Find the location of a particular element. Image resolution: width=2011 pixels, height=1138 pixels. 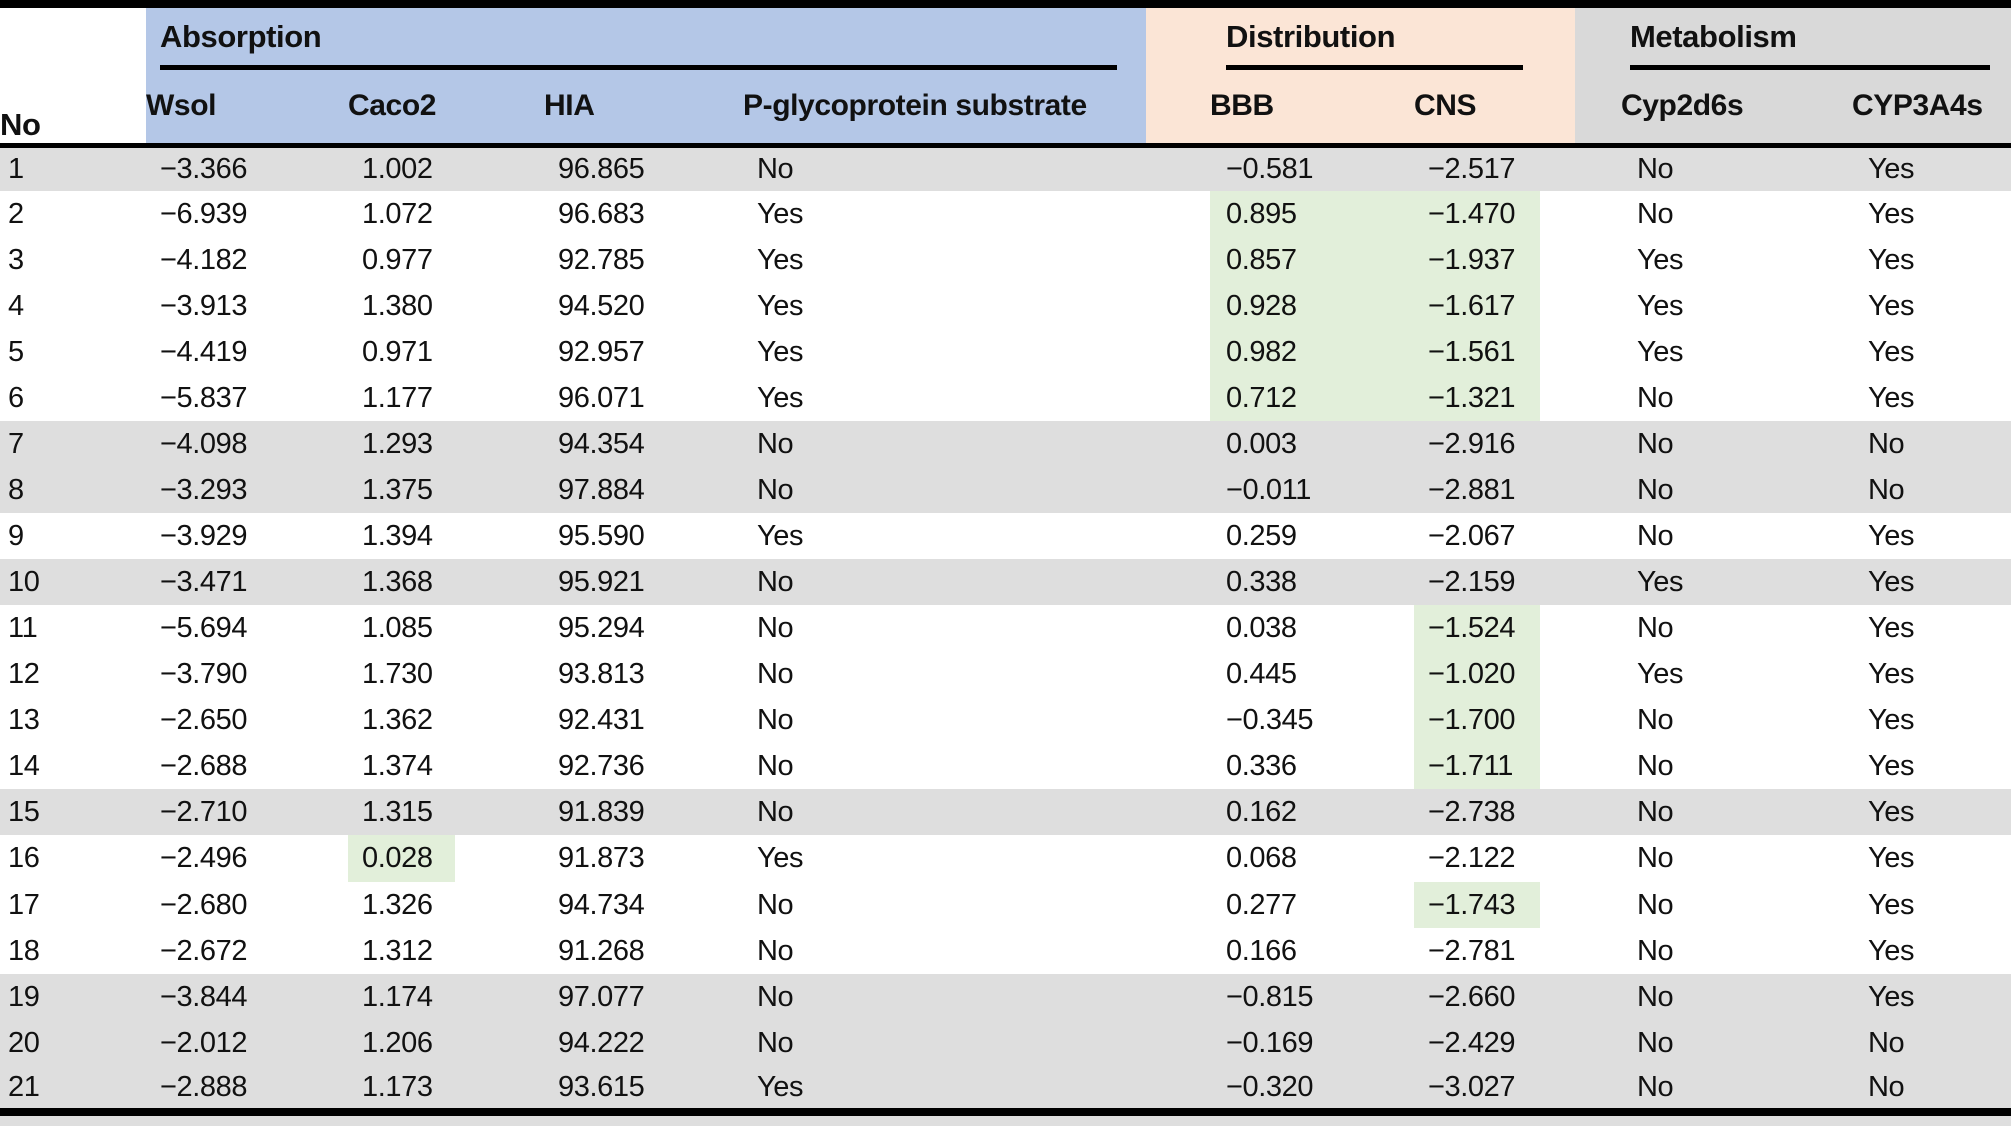

cell-bbb: −0.169 is located at coordinates (1312, 1043).